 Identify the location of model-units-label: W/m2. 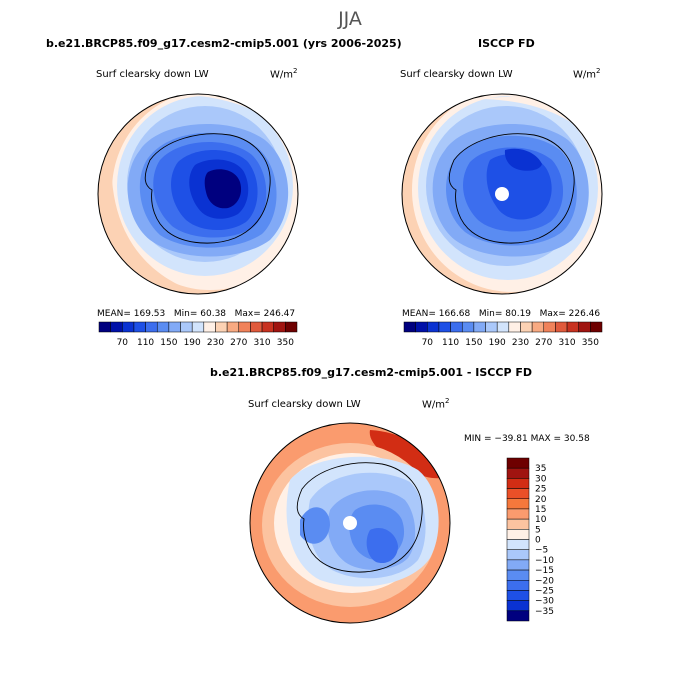
(284, 74).